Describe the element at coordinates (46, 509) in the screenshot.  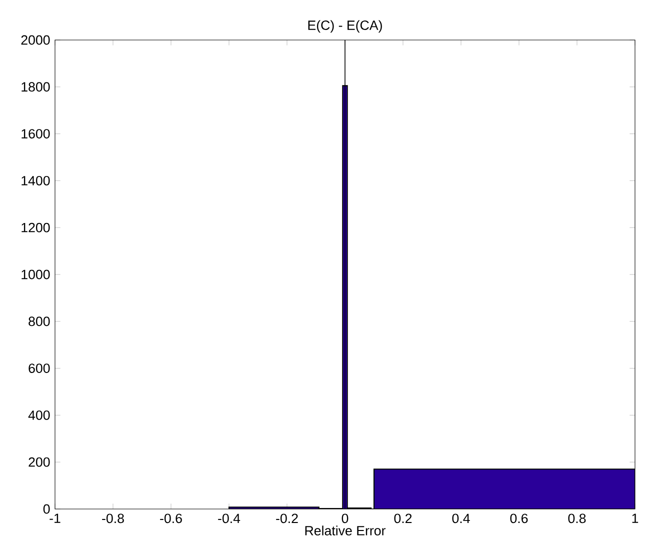
I see `y-tick-label: 0` at that location.